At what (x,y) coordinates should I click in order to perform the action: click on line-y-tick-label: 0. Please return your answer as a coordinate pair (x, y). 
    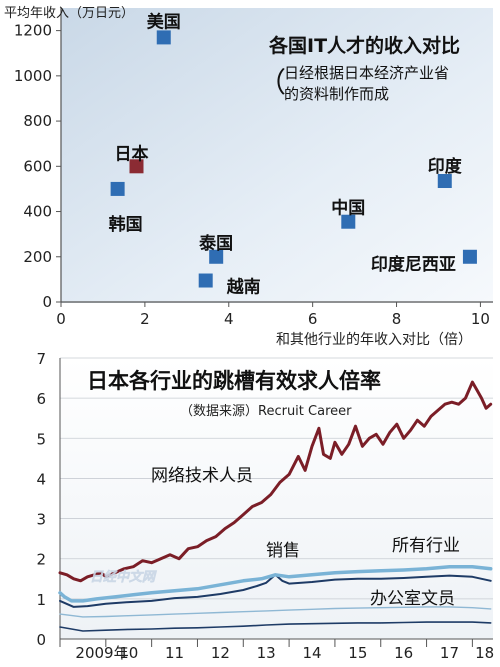
    Looking at the image, I should click on (41, 640).